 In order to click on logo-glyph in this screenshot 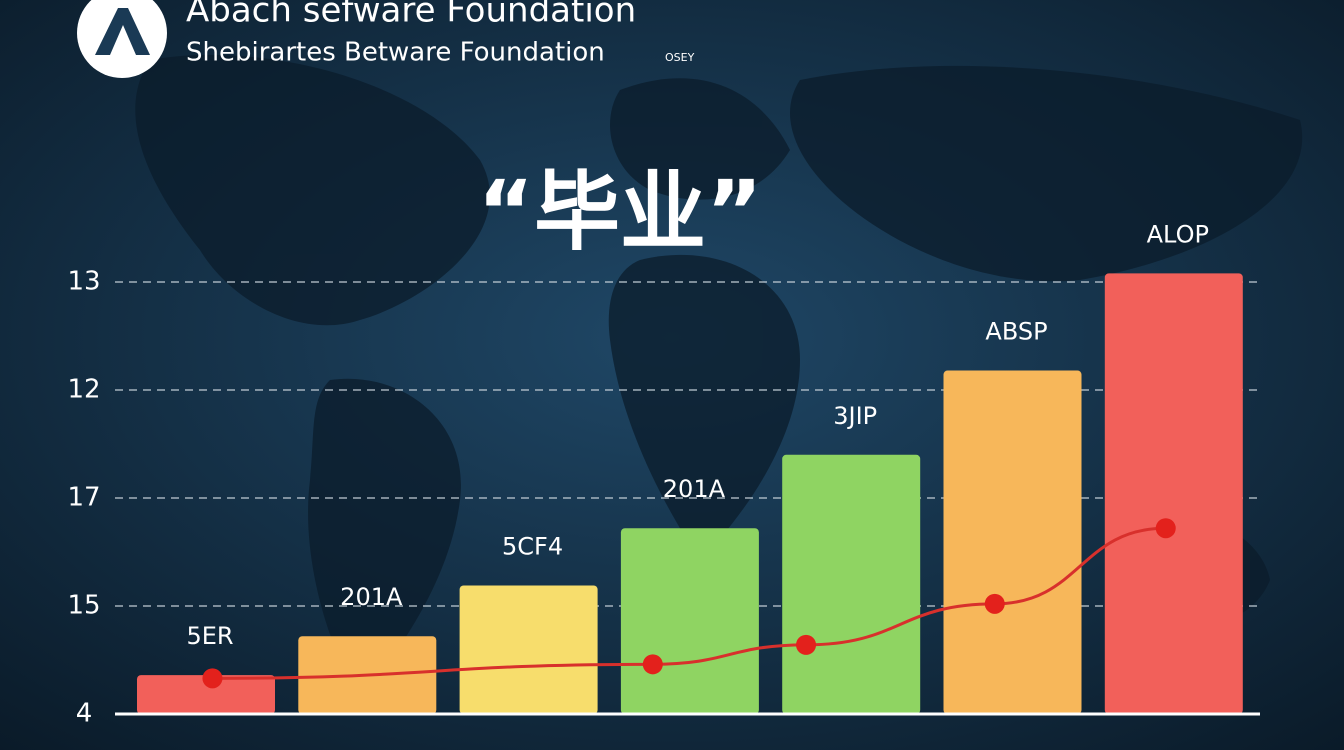, I will do `click(122, 31)`.